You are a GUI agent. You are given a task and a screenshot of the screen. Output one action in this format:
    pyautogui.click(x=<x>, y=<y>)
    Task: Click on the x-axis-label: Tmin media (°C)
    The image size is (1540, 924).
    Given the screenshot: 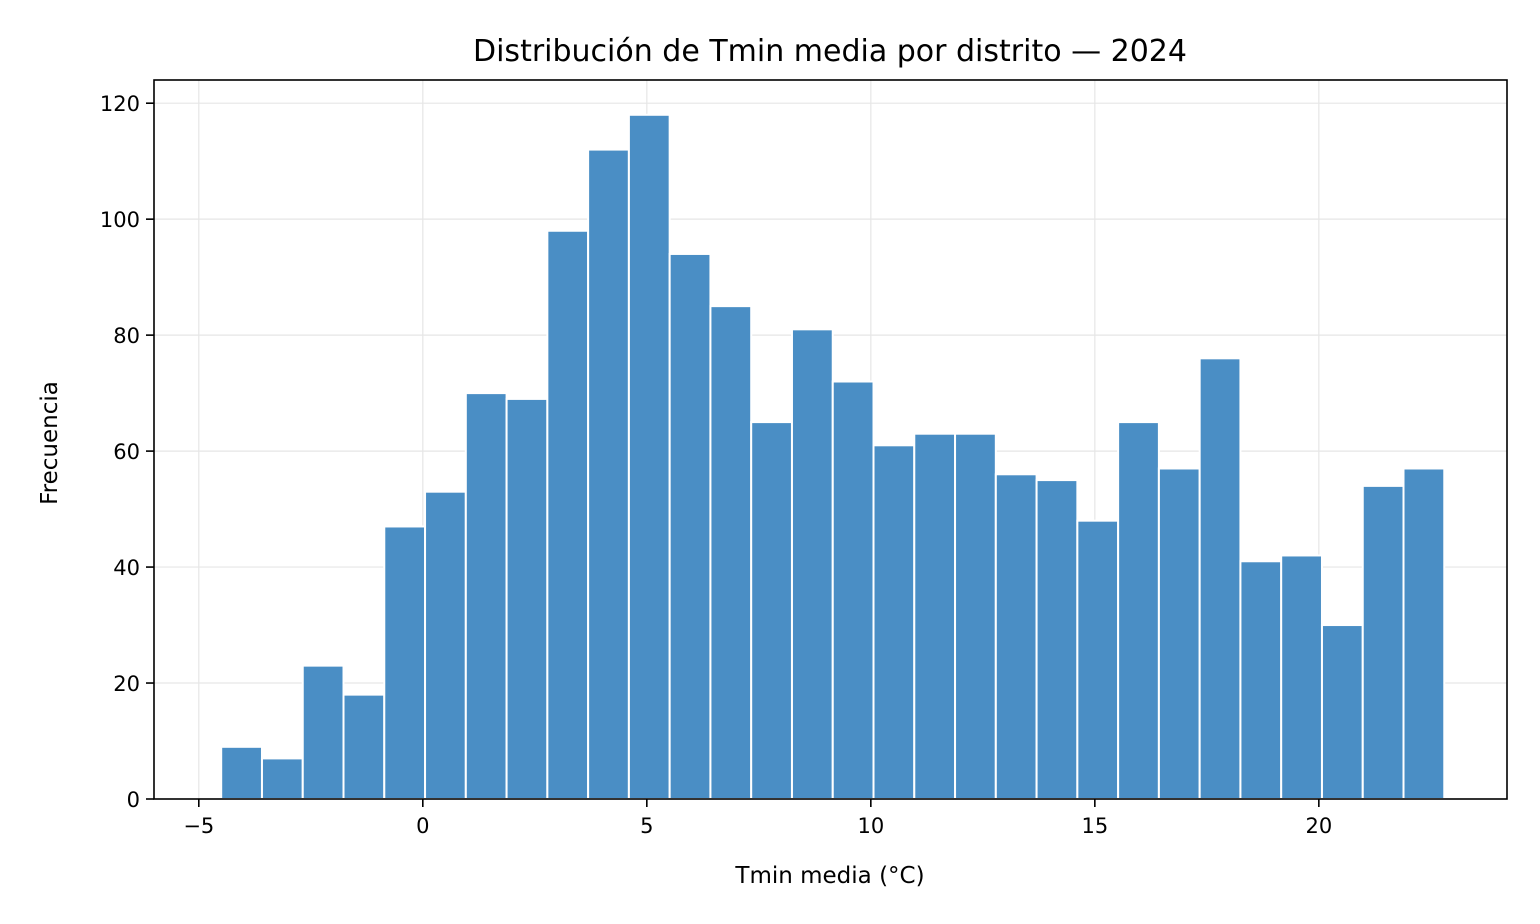 What is the action you would take?
    pyautogui.click(x=829, y=876)
    